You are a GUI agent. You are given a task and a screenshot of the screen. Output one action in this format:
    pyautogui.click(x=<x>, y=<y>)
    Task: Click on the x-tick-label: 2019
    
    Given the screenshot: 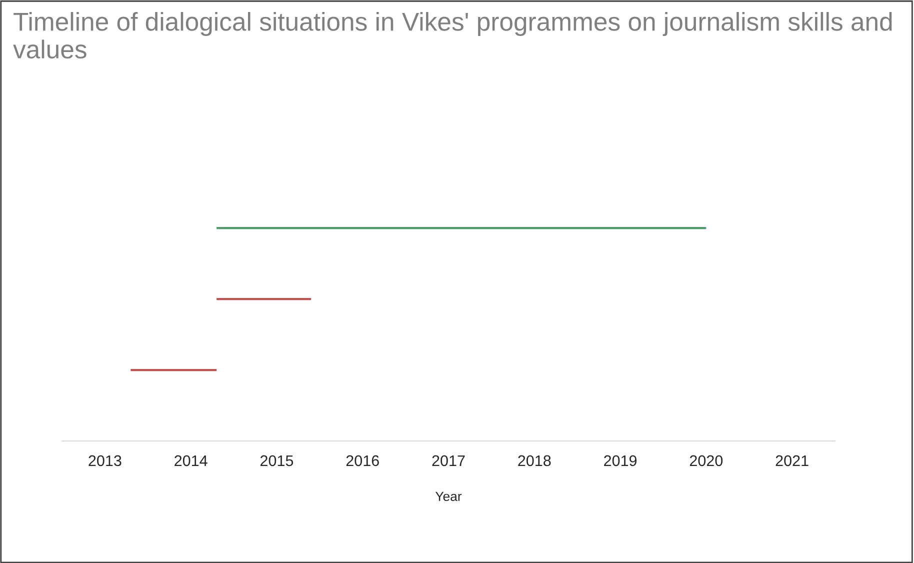 What is the action you would take?
    pyautogui.click(x=620, y=460)
    